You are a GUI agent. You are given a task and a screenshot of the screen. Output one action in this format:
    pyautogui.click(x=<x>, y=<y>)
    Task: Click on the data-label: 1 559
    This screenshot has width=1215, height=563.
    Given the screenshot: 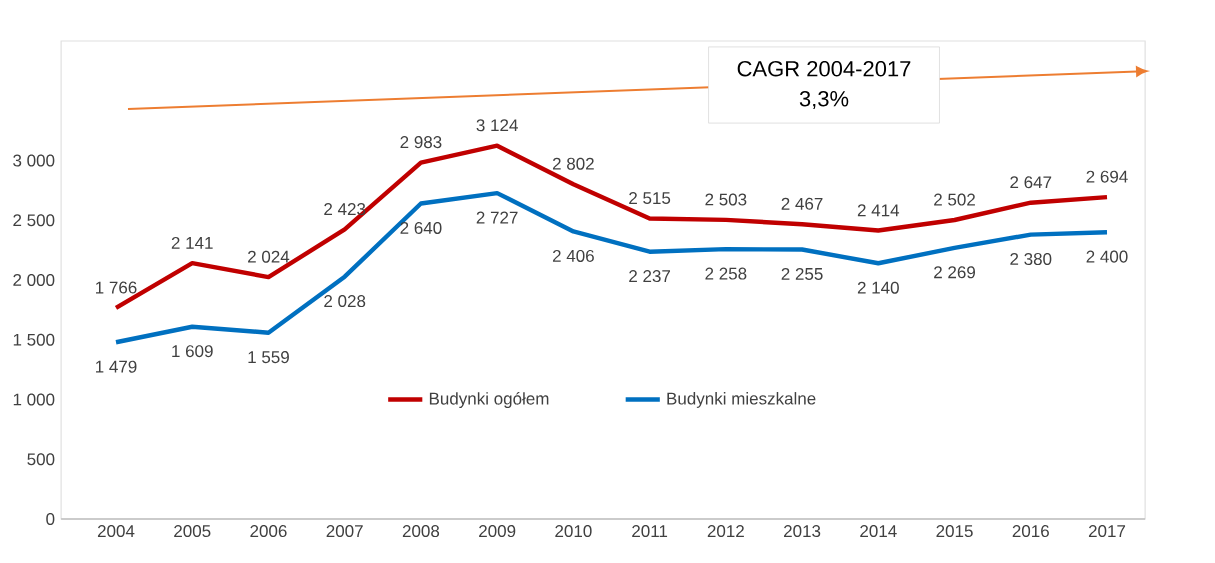 What is the action you would take?
    pyautogui.click(x=268, y=357)
    